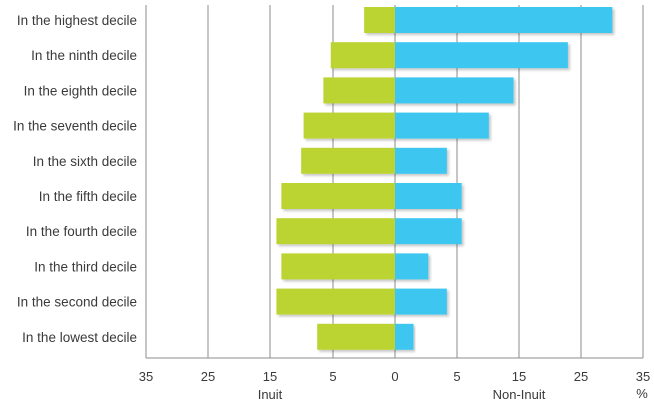 Image resolution: width=654 pixels, height=406 pixels. I want to click on x-tick-labels: 35 25 15 5 0 5 15 25 35, so click(394, 376).